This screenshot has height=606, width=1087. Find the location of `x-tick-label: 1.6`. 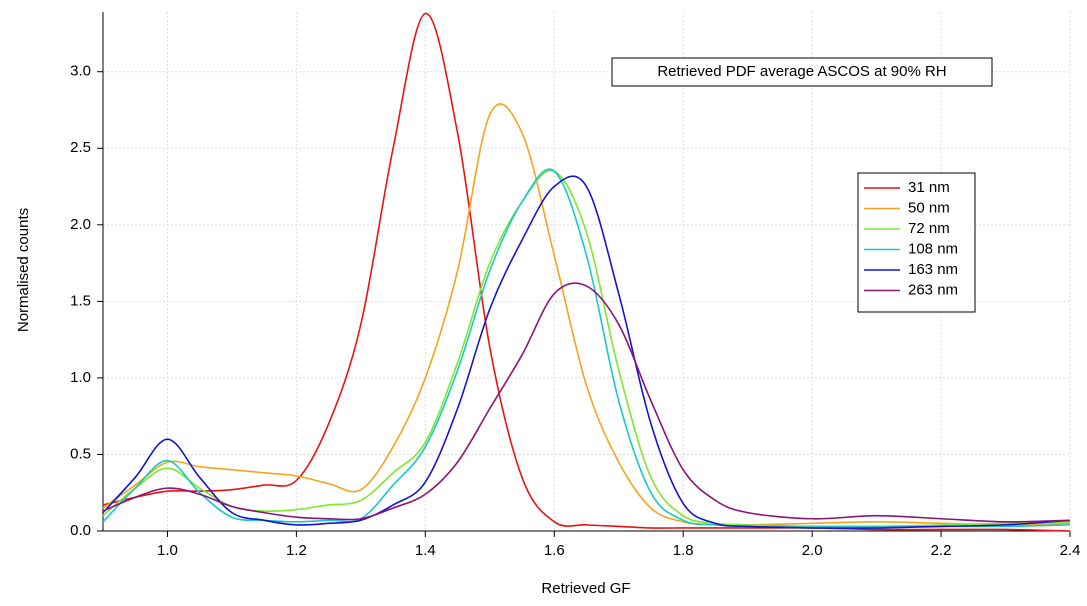

x-tick-label: 1.6 is located at coordinates (554, 550).